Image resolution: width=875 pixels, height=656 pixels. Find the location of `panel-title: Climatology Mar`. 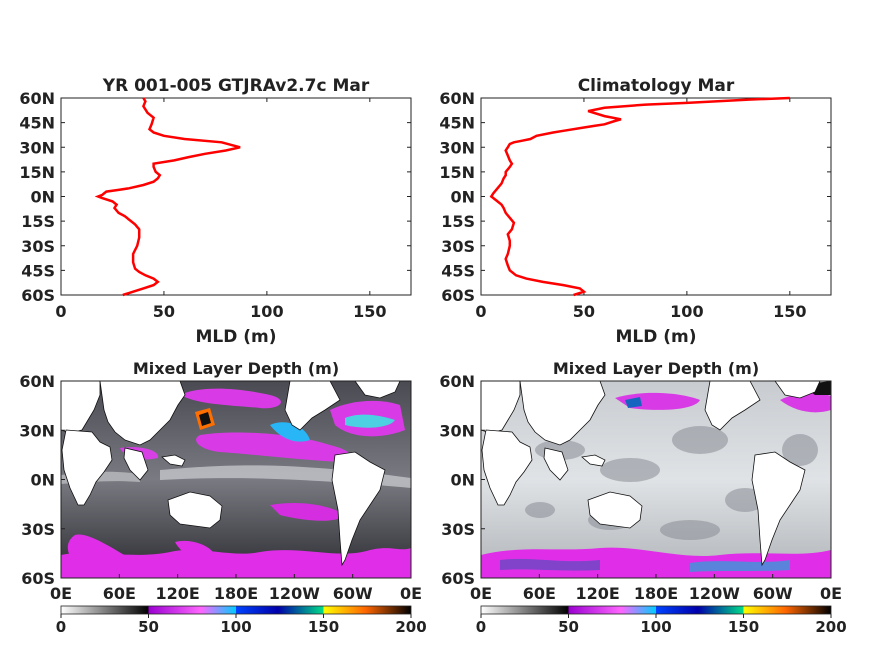

panel-title: Climatology Mar is located at coordinates (656, 86).